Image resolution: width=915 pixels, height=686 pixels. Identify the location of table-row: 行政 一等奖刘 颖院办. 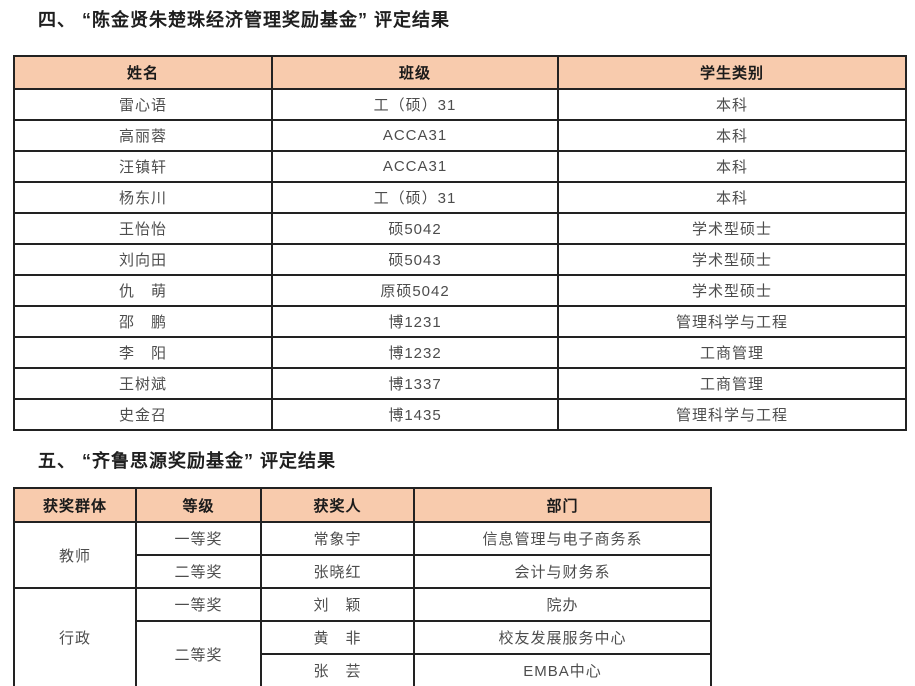
(362, 636).